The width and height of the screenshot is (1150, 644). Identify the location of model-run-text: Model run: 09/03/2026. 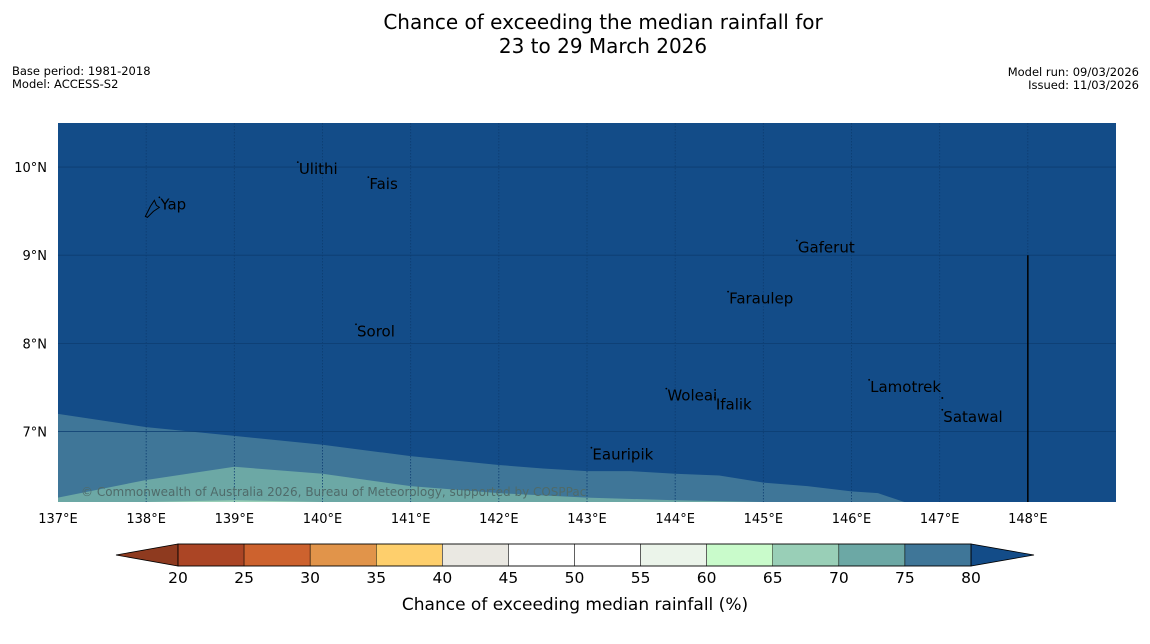
(1073, 72).